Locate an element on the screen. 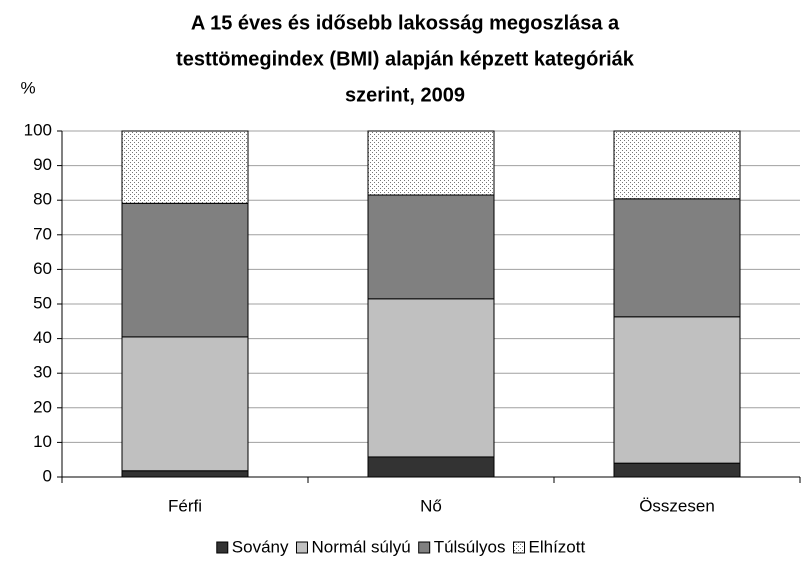  y-tick-label: 0 is located at coordinates (47, 475).